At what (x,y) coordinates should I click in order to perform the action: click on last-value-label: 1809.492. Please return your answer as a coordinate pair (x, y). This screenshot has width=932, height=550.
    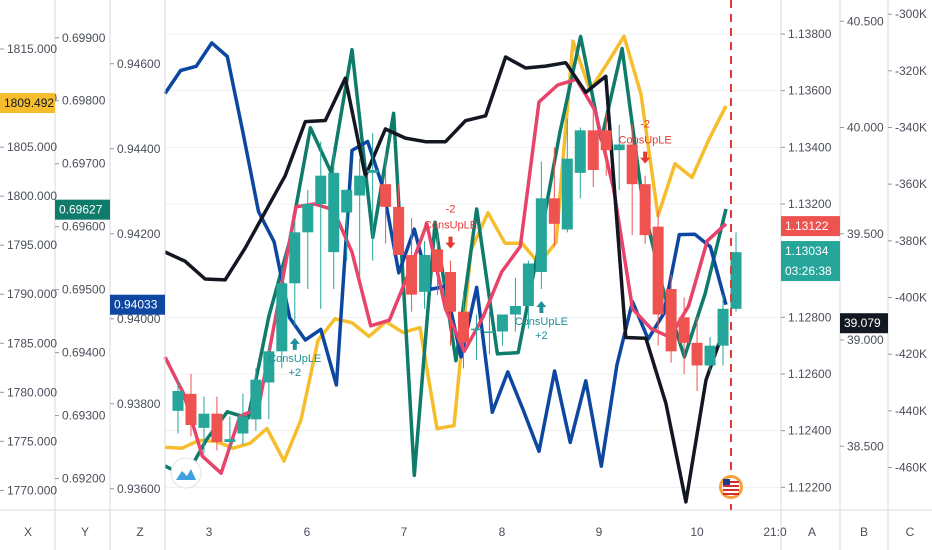
    Looking at the image, I should click on (27, 103).